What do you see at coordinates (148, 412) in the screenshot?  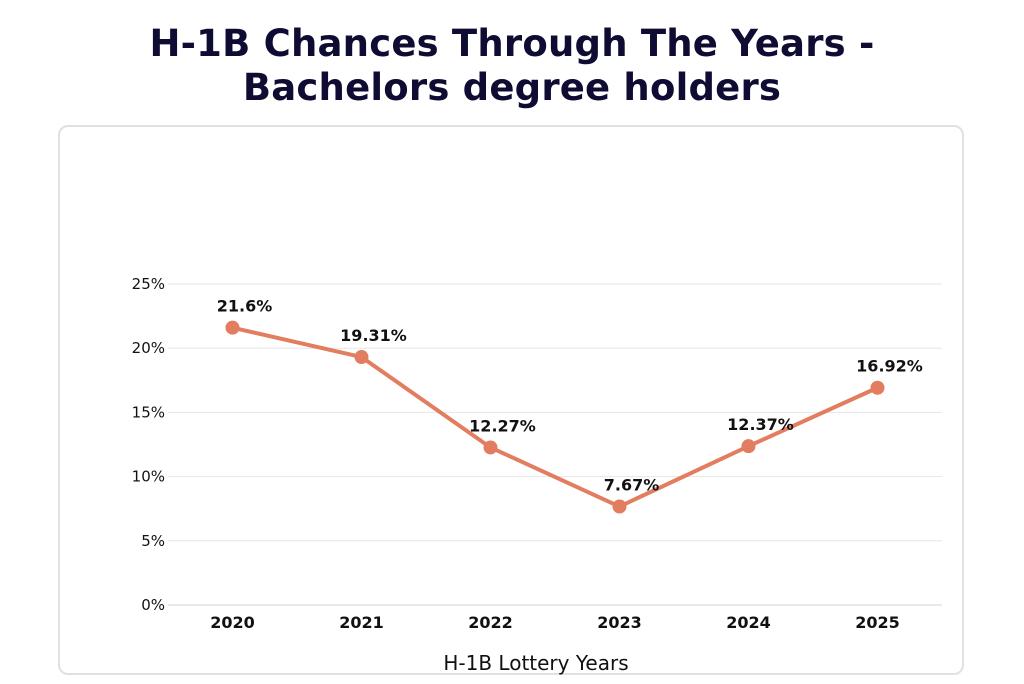 I see `y-tick-label: 15%` at bounding box center [148, 412].